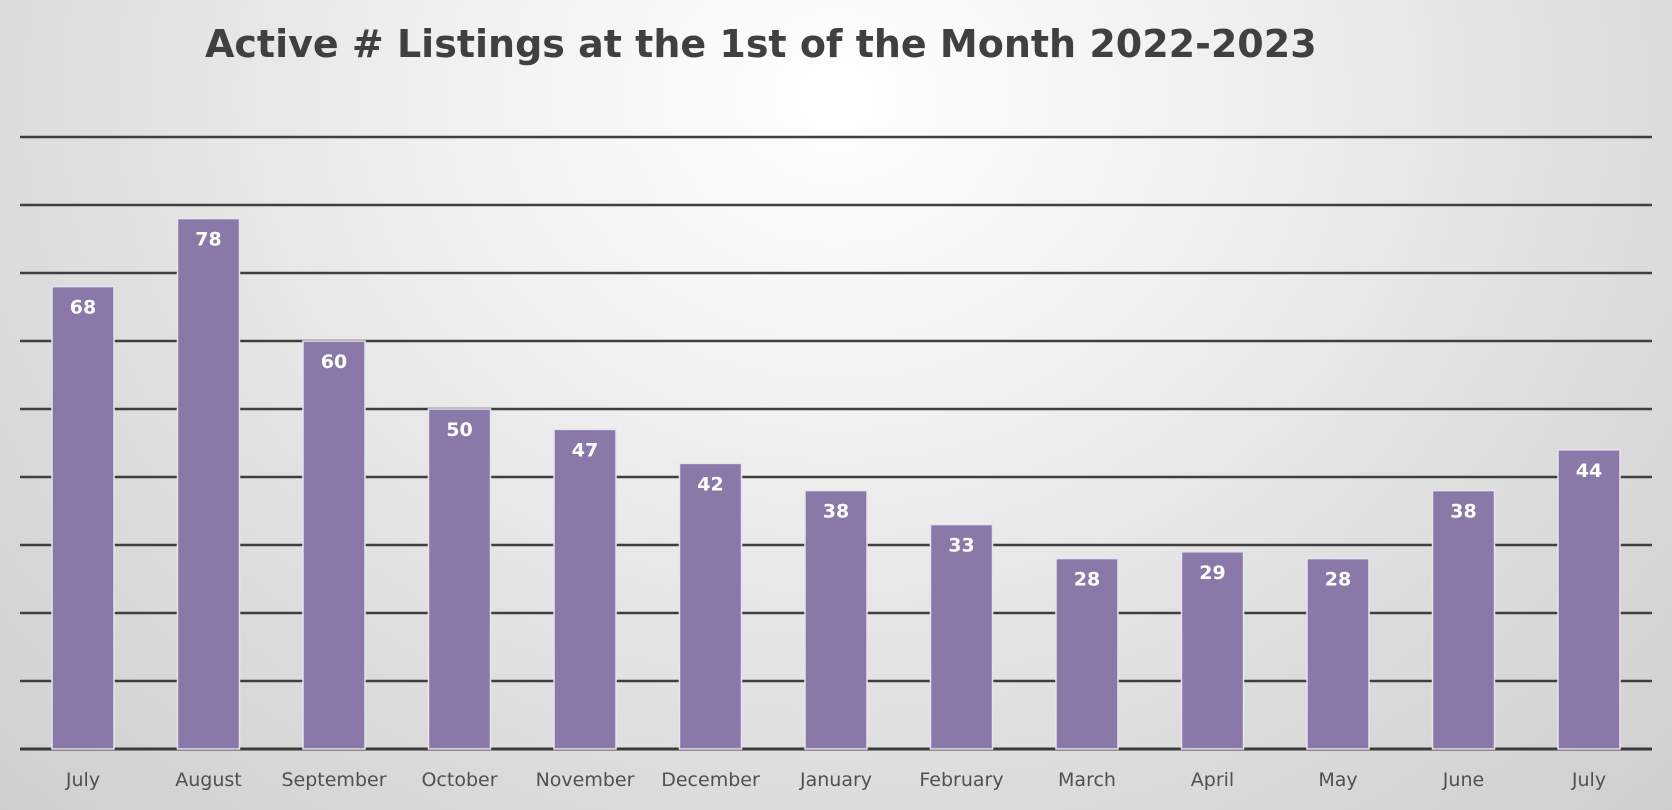 The image size is (1672, 810). What do you see at coordinates (961, 546) in the screenshot?
I see `data-label: 33` at bounding box center [961, 546].